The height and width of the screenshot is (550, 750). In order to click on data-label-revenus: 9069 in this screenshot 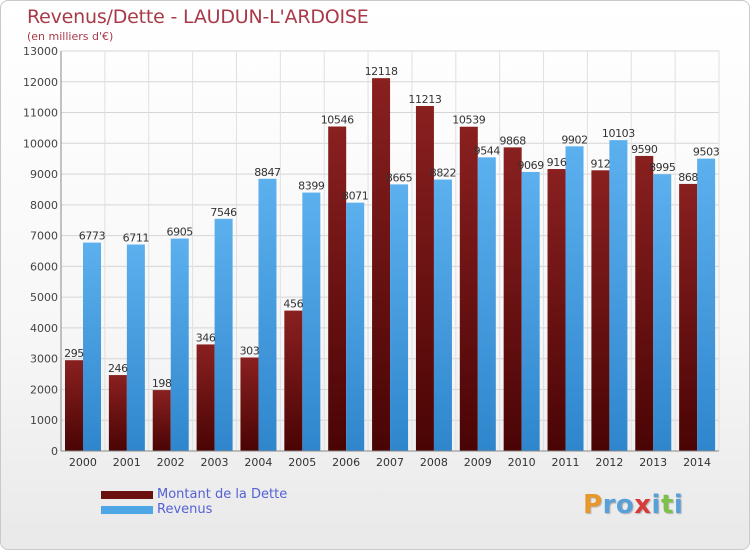, I will do `click(530, 165)`.